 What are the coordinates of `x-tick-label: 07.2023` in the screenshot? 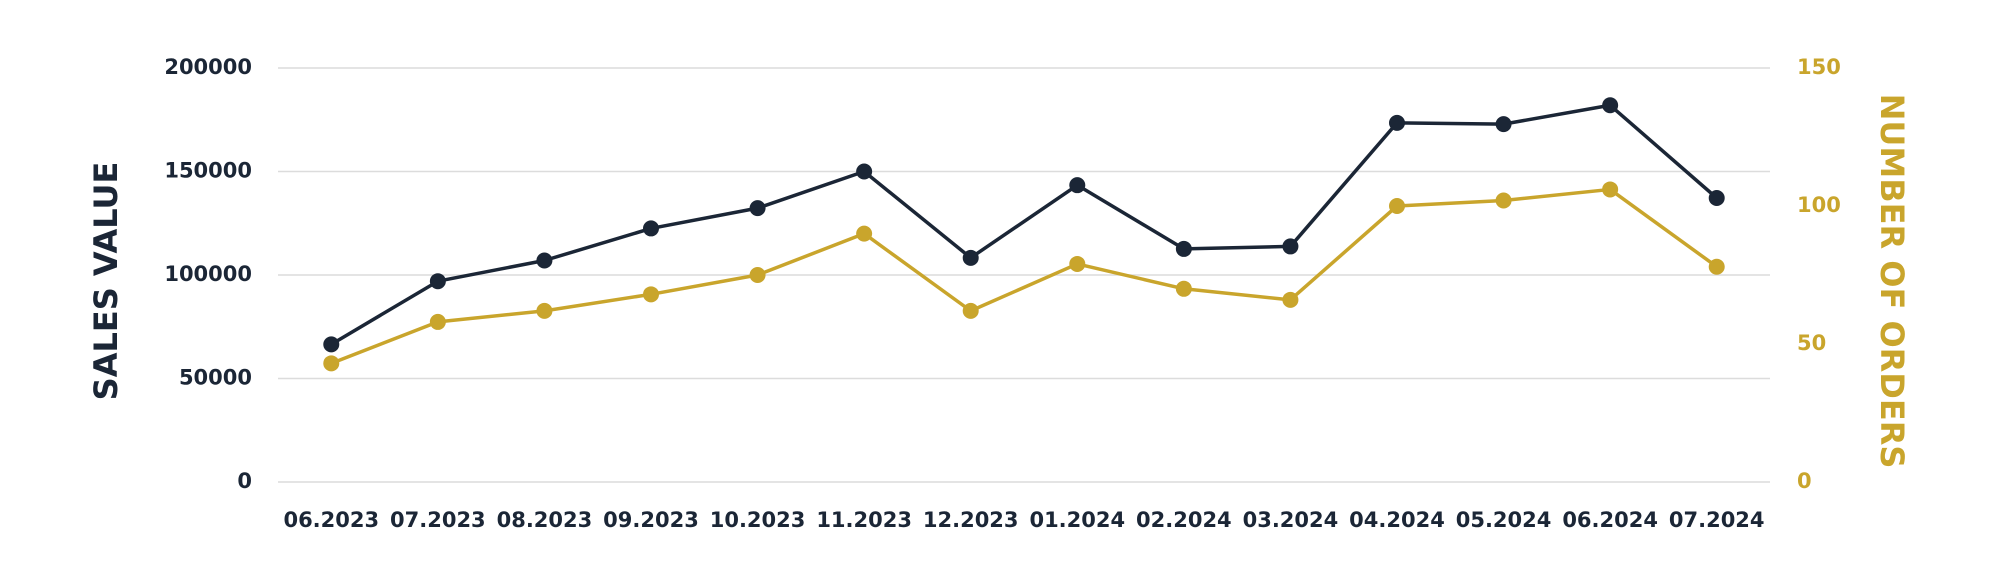 It's located at (438, 520).